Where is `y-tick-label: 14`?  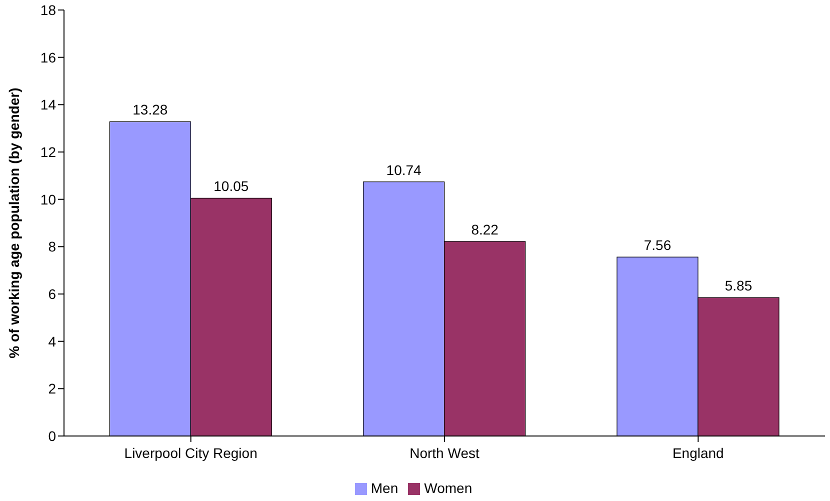 y-tick-label: 14 is located at coordinates (48, 104).